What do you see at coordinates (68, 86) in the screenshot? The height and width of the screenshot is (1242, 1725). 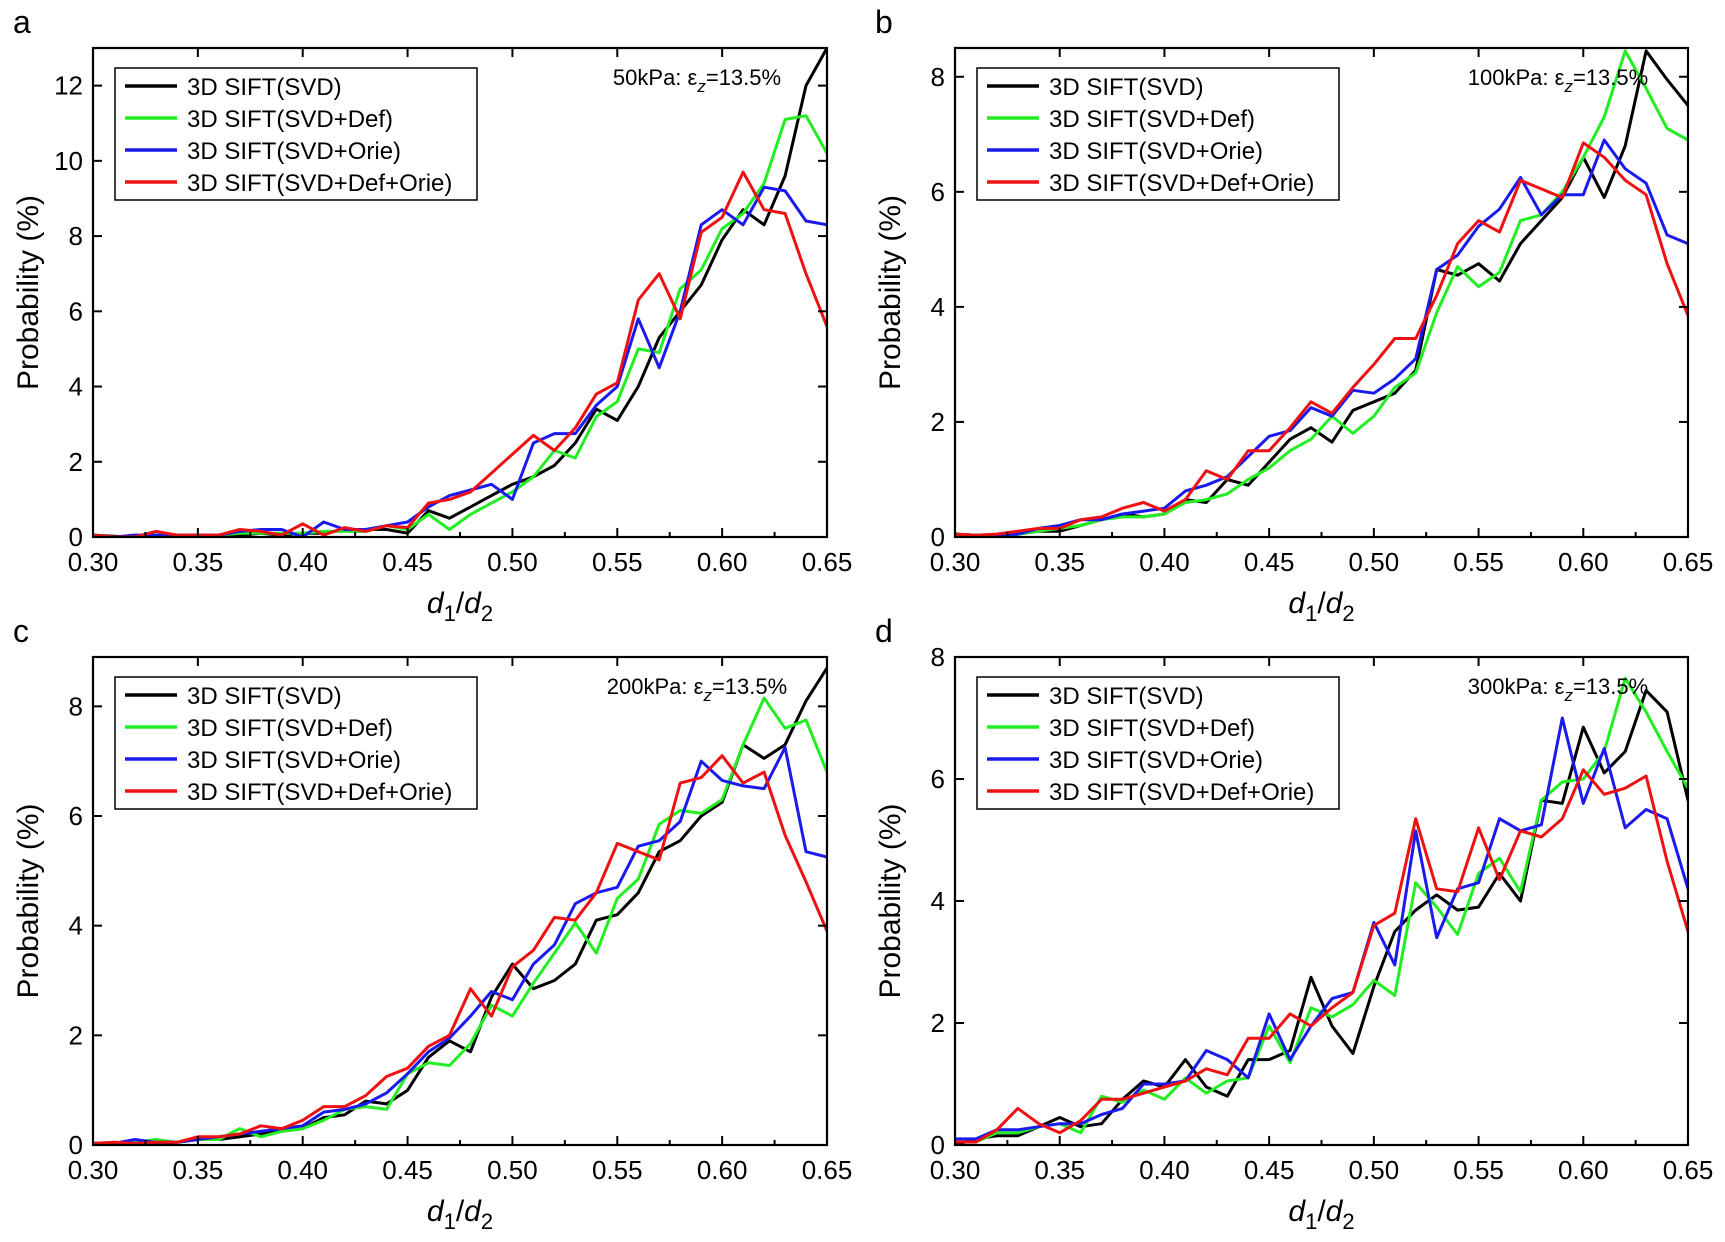 I see `y-tick-label: 12` at bounding box center [68, 86].